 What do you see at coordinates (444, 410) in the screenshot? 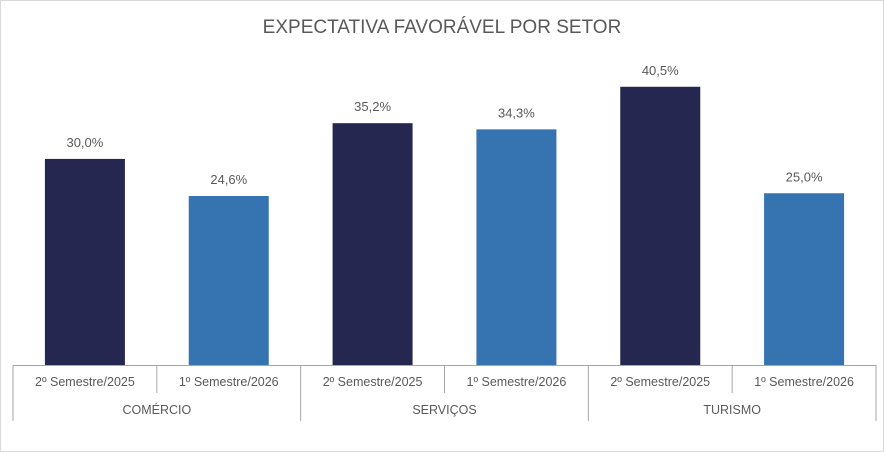
I see `group-label: SERVIÇOS` at bounding box center [444, 410].